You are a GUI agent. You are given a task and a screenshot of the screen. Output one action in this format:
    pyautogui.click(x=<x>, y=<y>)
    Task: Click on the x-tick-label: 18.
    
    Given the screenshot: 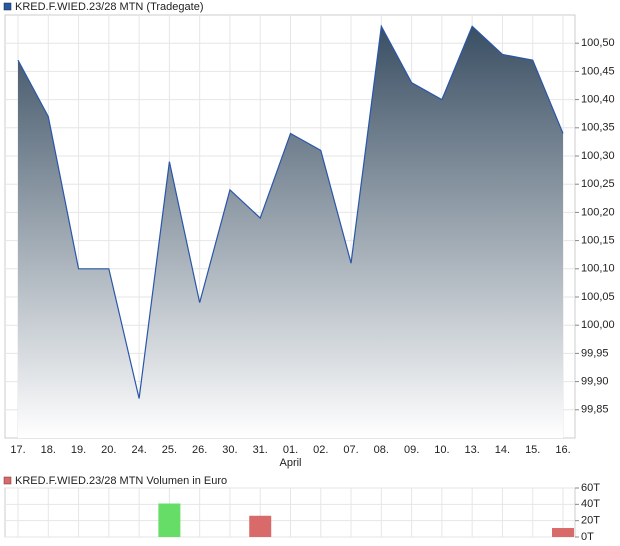 What is the action you would take?
    pyautogui.click(x=48, y=450)
    